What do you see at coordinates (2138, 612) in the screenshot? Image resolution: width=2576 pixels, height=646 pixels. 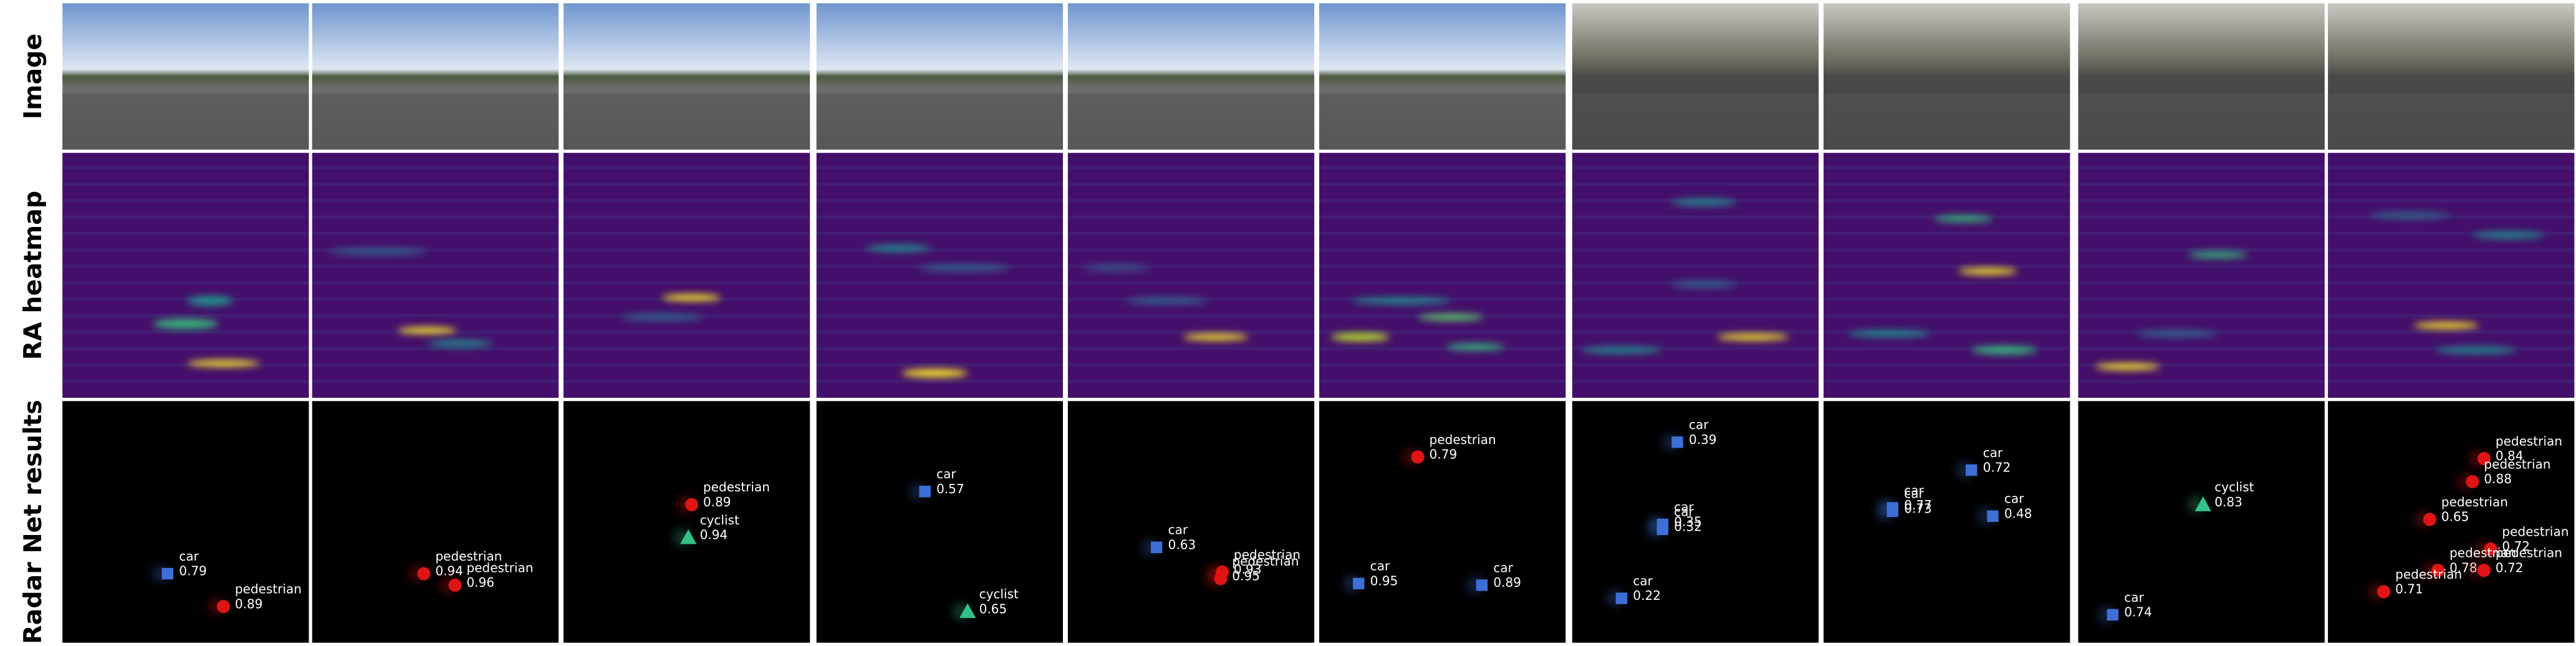 I see `detection-score: 0.74` at bounding box center [2138, 612].